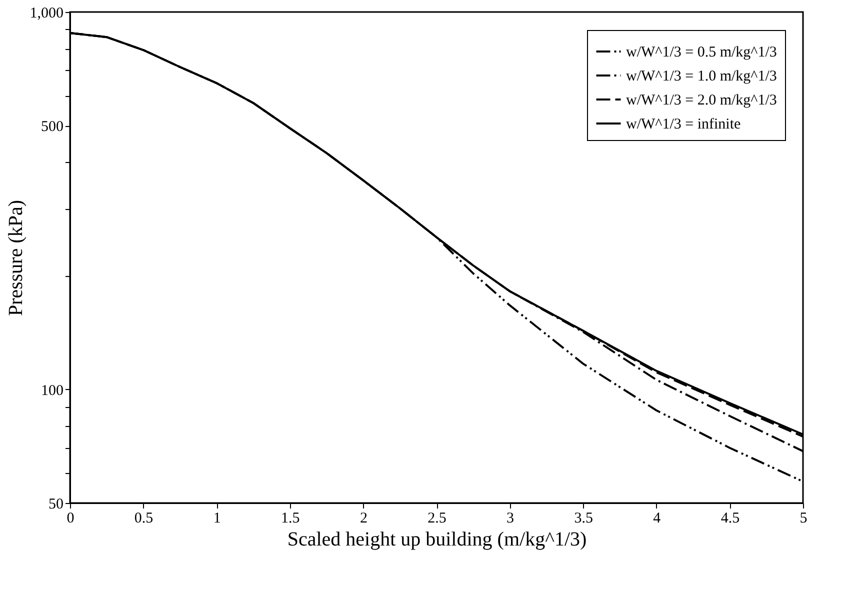  Describe the element at coordinates (583, 518) in the screenshot. I see `x-tick-label: 3.5` at that location.